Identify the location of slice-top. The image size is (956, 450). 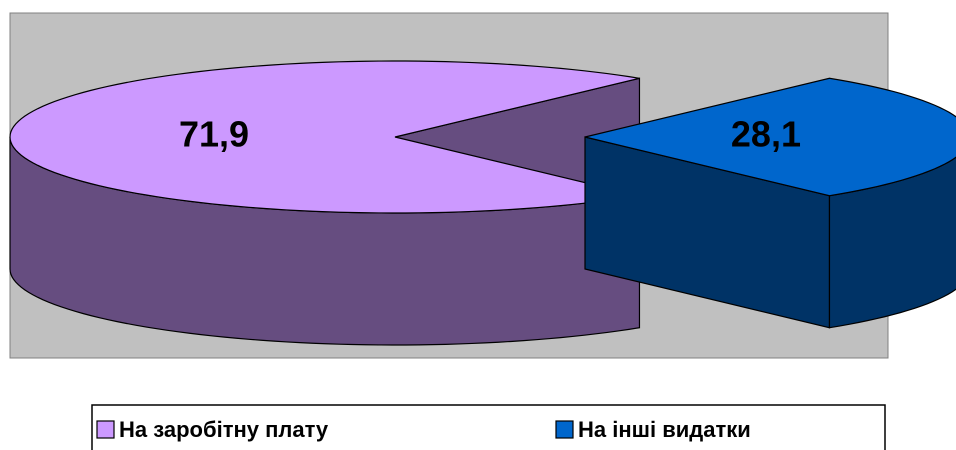
(770, 137).